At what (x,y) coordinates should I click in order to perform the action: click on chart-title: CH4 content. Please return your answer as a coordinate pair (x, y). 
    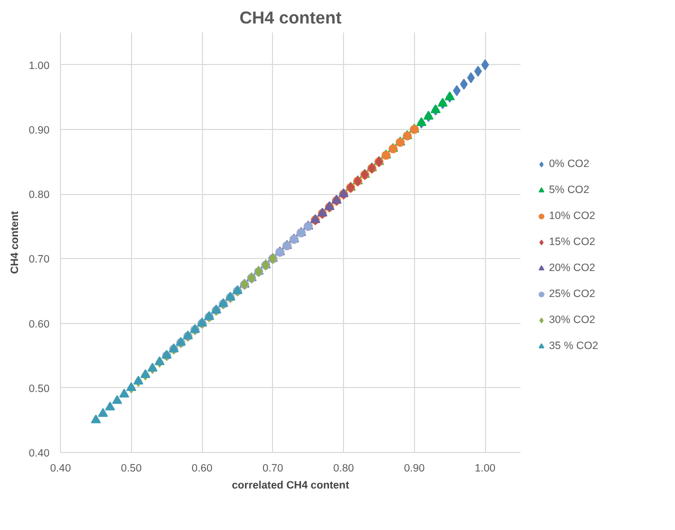
    Looking at the image, I should click on (290, 18).